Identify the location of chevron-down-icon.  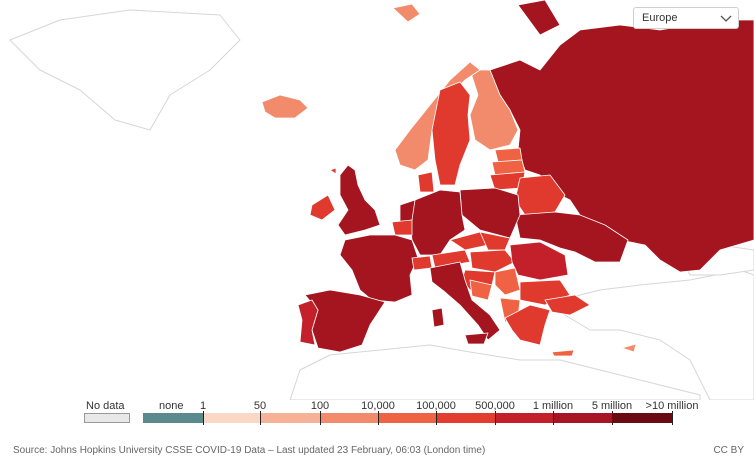
(726, 18).